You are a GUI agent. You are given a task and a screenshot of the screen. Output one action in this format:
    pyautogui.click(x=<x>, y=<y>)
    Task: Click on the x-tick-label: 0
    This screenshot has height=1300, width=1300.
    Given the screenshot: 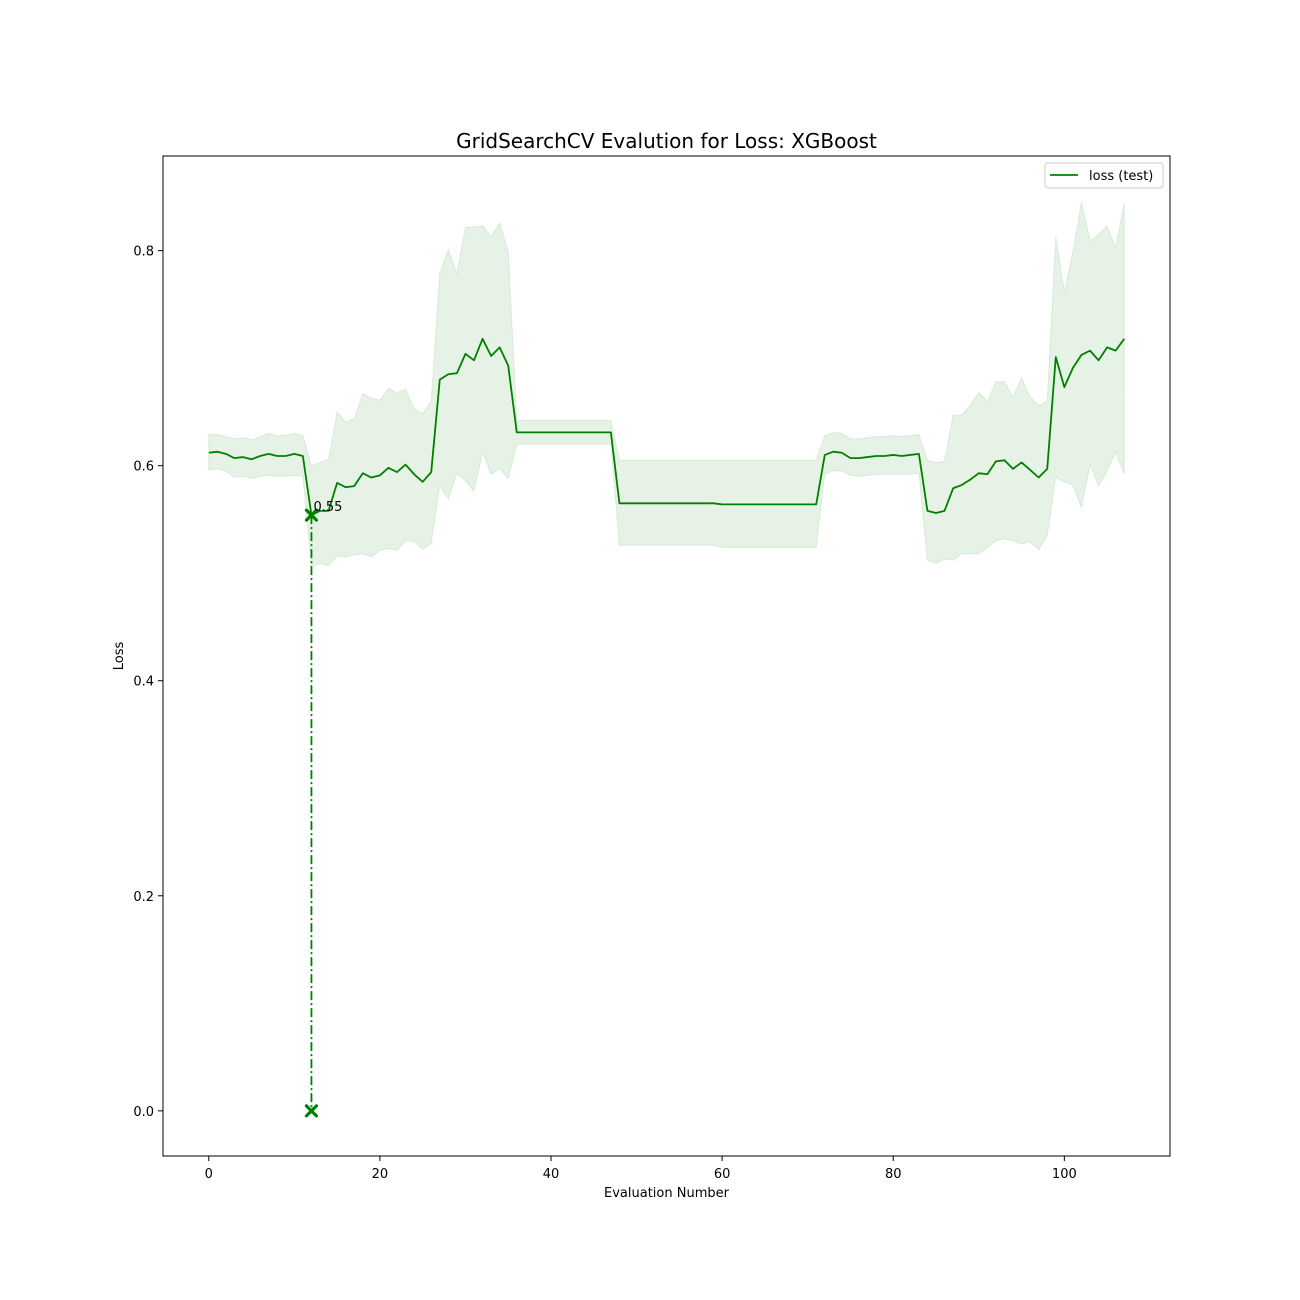 What is the action you would take?
    pyautogui.click(x=209, y=1174)
    